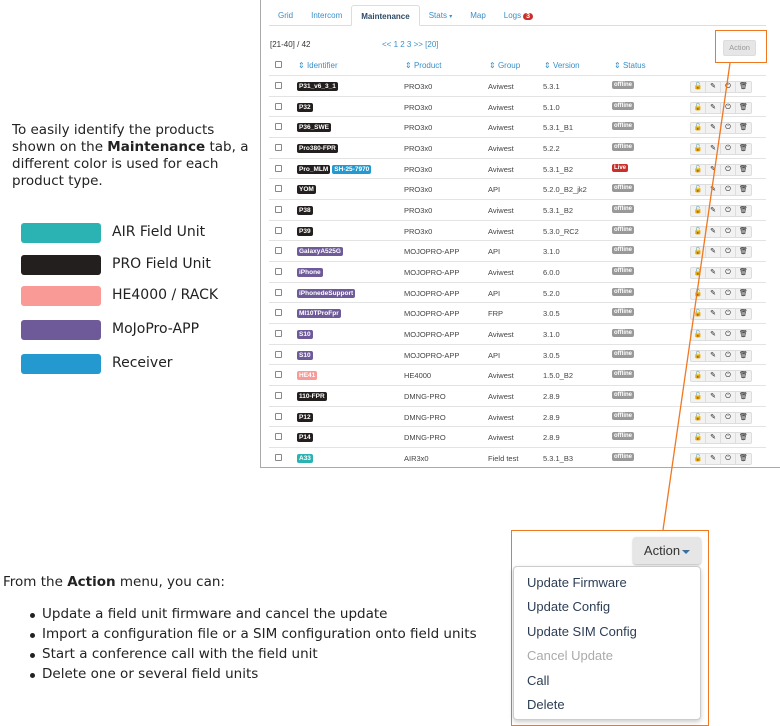 This screenshot has height=726, width=780. I want to click on identifier-tag: P32, so click(305, 107).